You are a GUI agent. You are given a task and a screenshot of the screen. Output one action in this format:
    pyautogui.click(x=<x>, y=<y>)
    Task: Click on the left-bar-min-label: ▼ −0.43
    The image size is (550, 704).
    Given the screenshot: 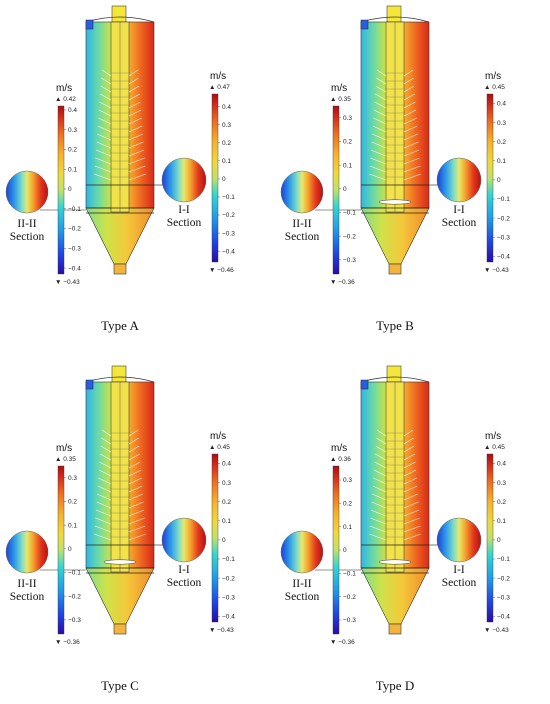 What is the action you would take?
    pyautogui.click(x=67, y=282)
    